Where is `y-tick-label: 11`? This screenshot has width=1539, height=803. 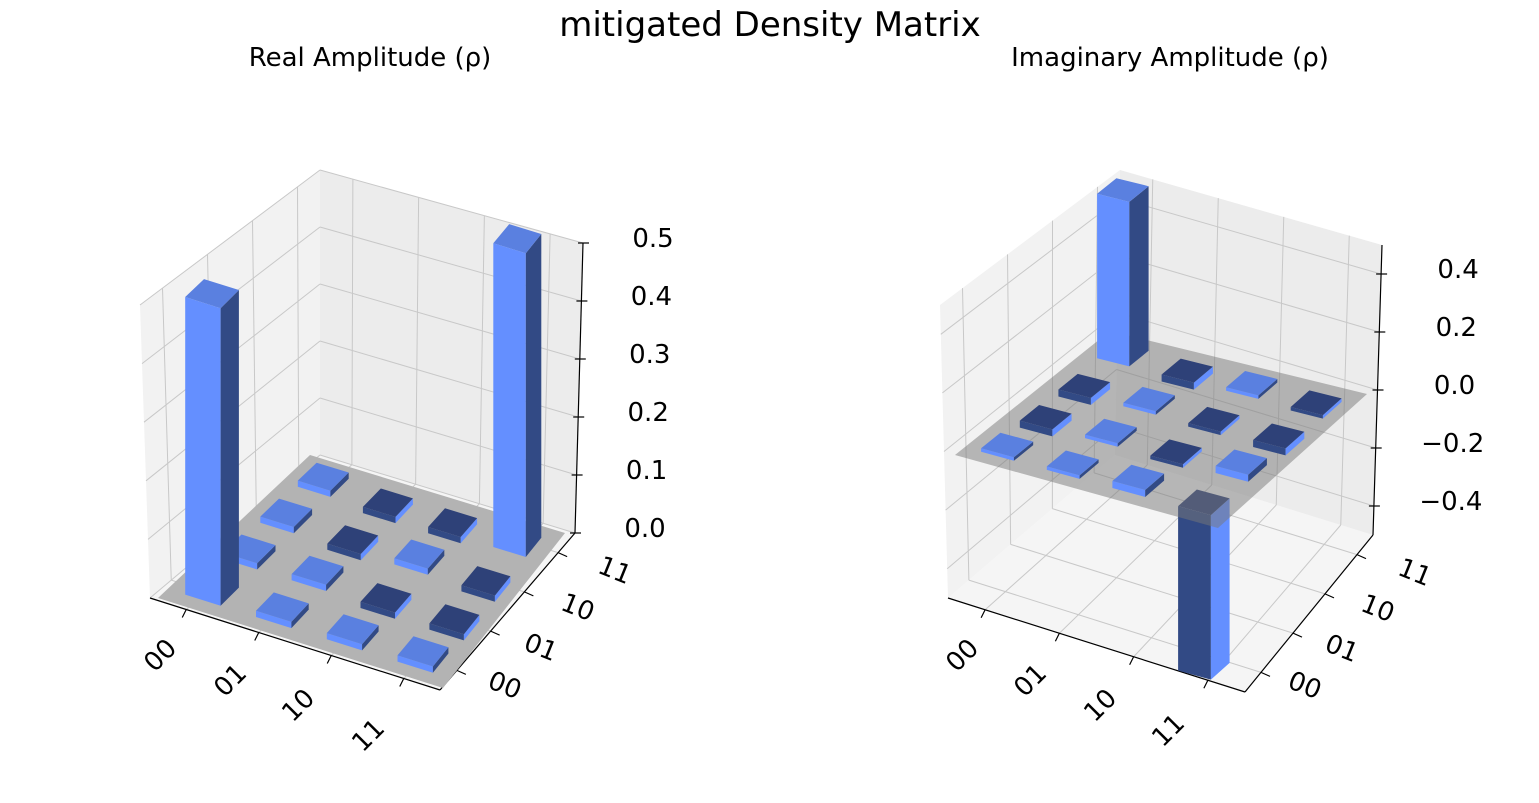
y-tick-label: 11 is located at coordinates (615, 571).